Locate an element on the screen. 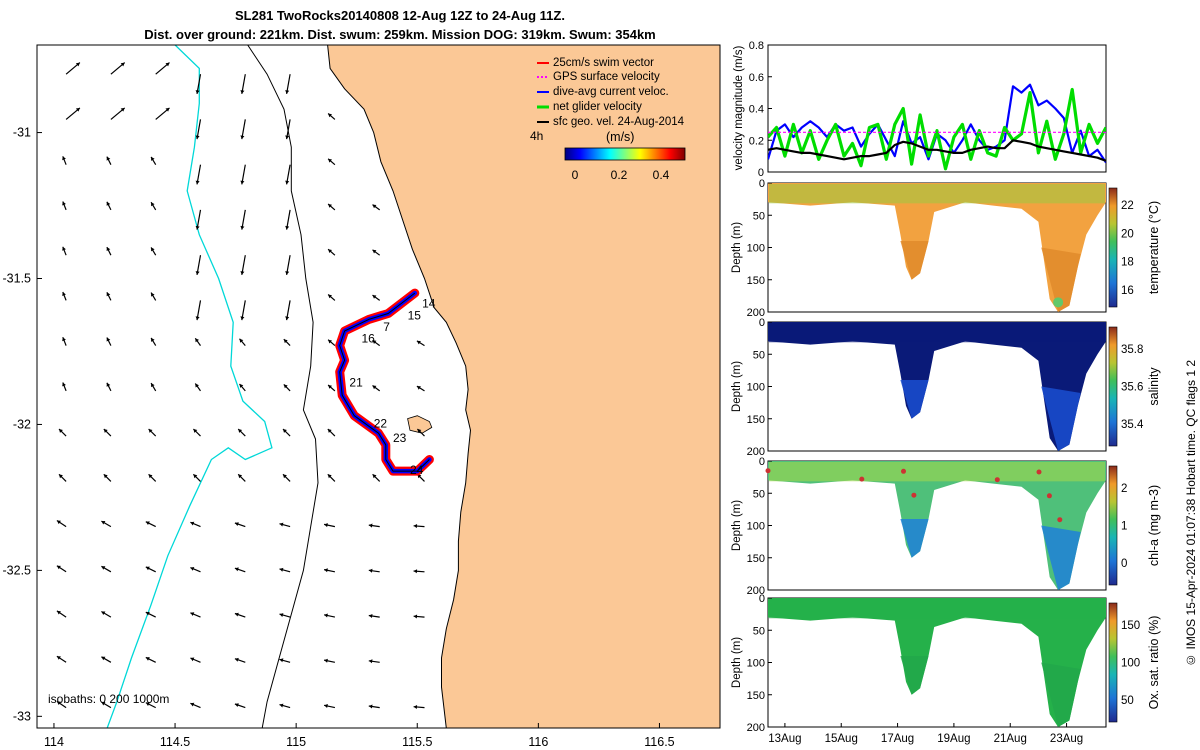 This screenshot has height=750, width=1200. depth-colorbar-label: chl-a (mg m-3) is located at coordinates (1154, 525).